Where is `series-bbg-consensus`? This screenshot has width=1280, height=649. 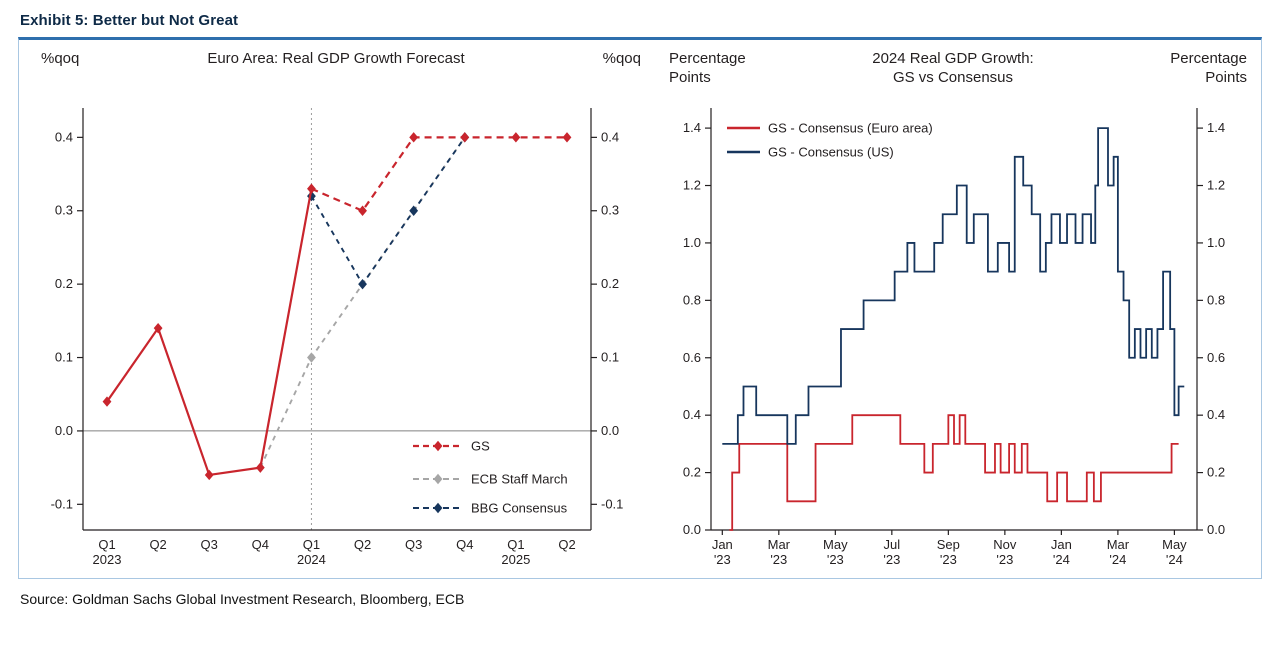
series-bbg-consensus is located at coordinates (388, 211).